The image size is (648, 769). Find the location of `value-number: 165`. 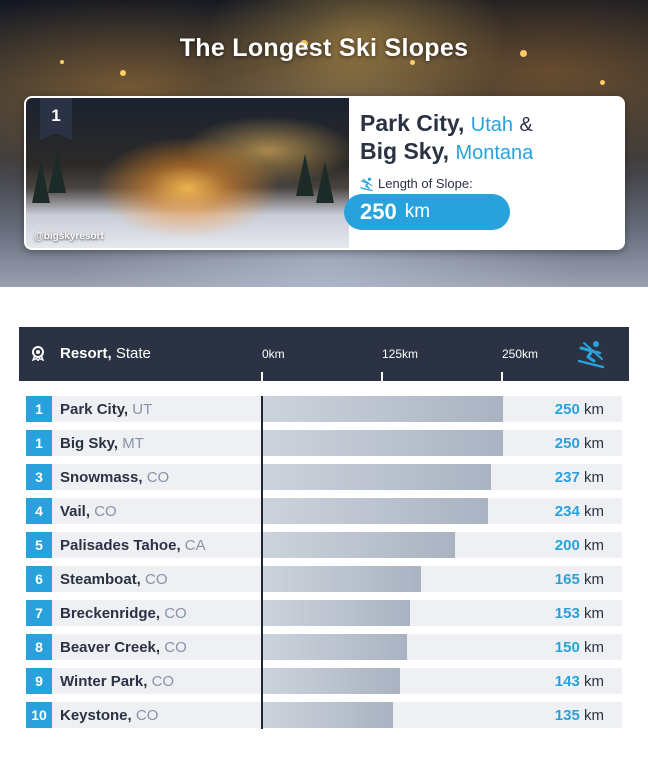

value-number: 165 is located at coordinates (567, 579).